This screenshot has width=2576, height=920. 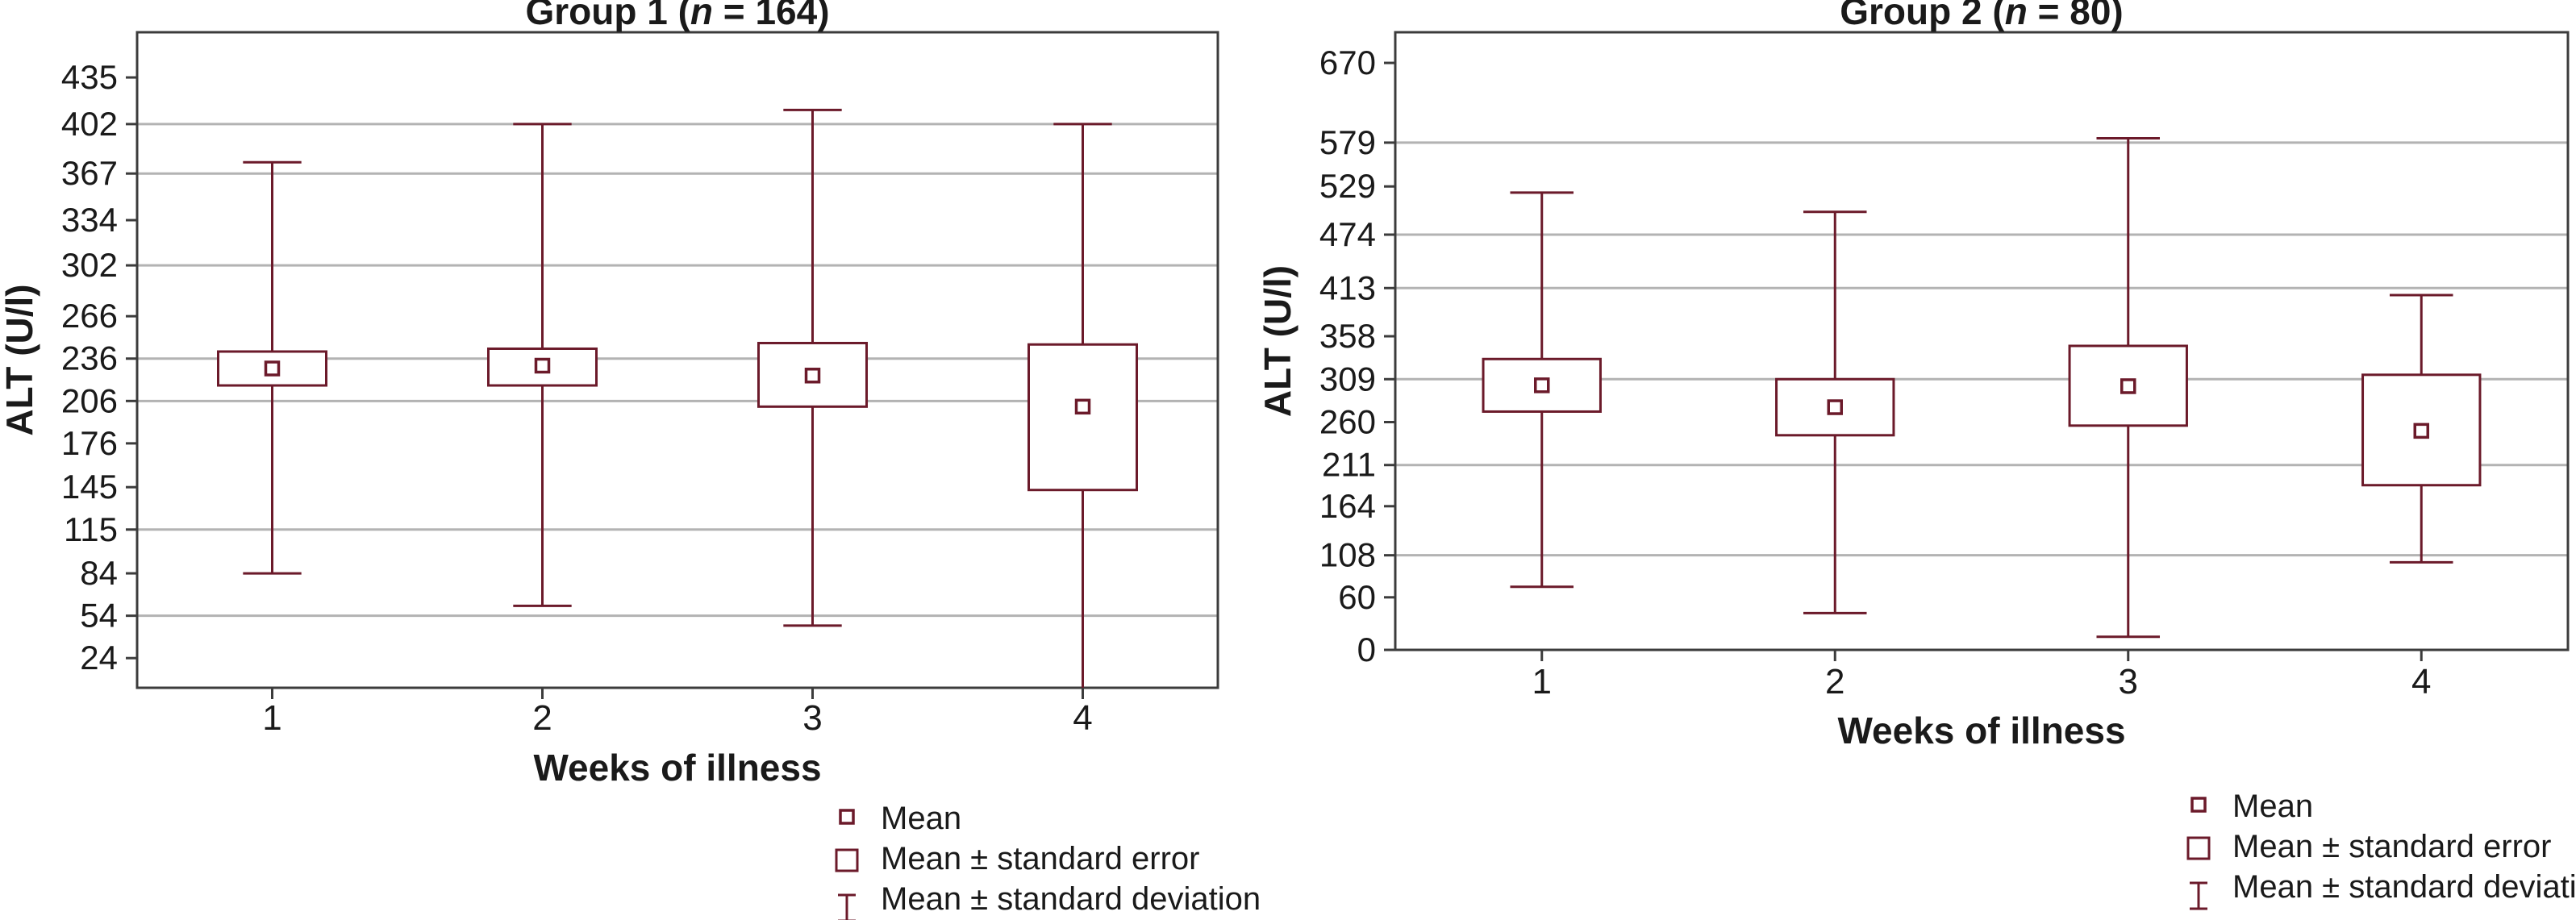 What do you see at coordinates (89, 220) in the screenshot?
I see `y-tick-label: 334` at bounding box center [89, 220].